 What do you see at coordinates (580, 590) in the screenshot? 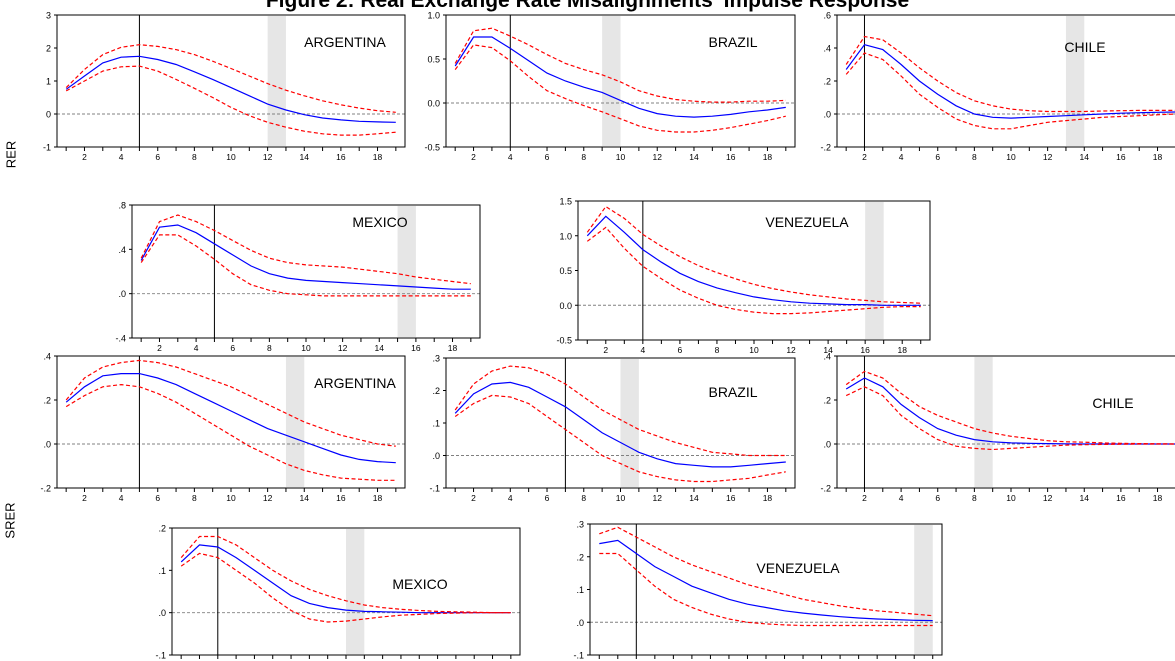
I see `y-tick-label: .1` at bounding box center [580, 590].